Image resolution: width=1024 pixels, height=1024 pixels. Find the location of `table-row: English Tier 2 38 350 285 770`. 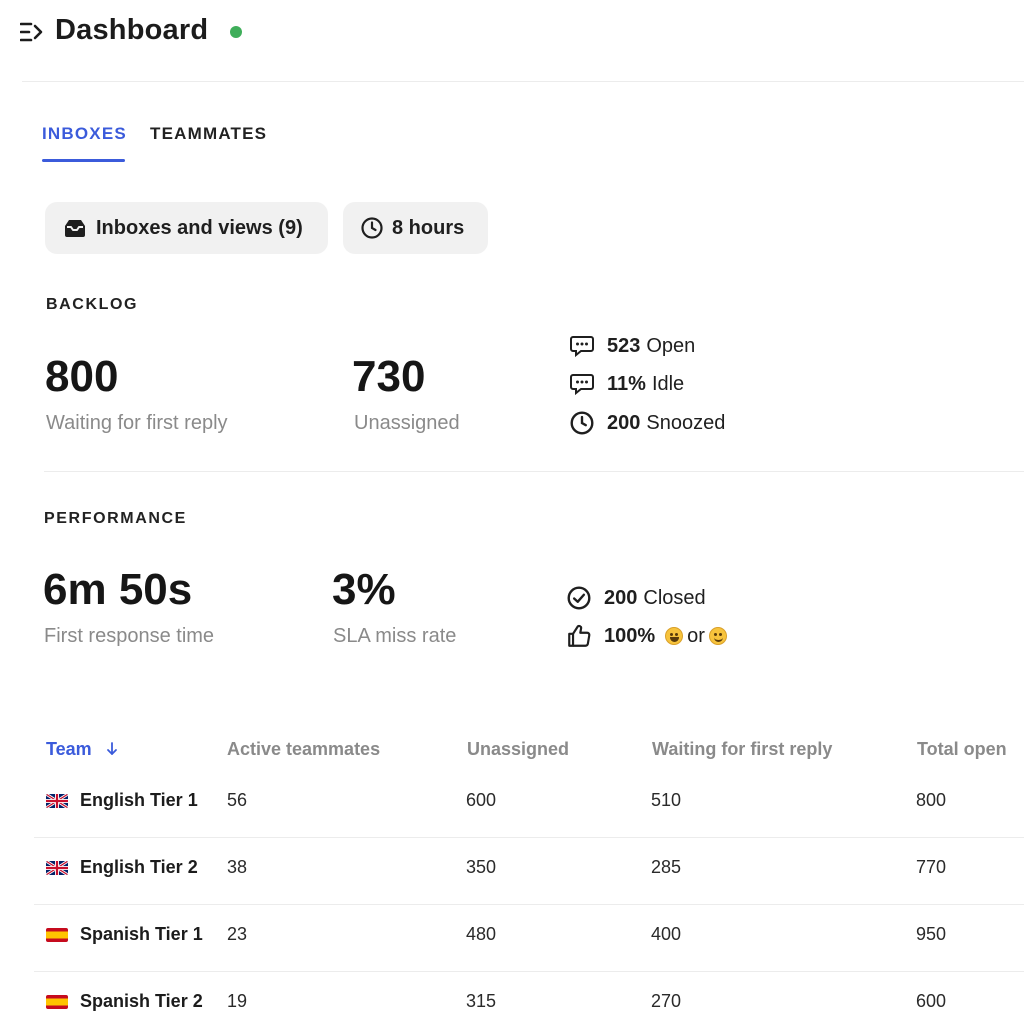

table-row: English Tier 2 38 350 285 770 is located at coordinates (529, 871).